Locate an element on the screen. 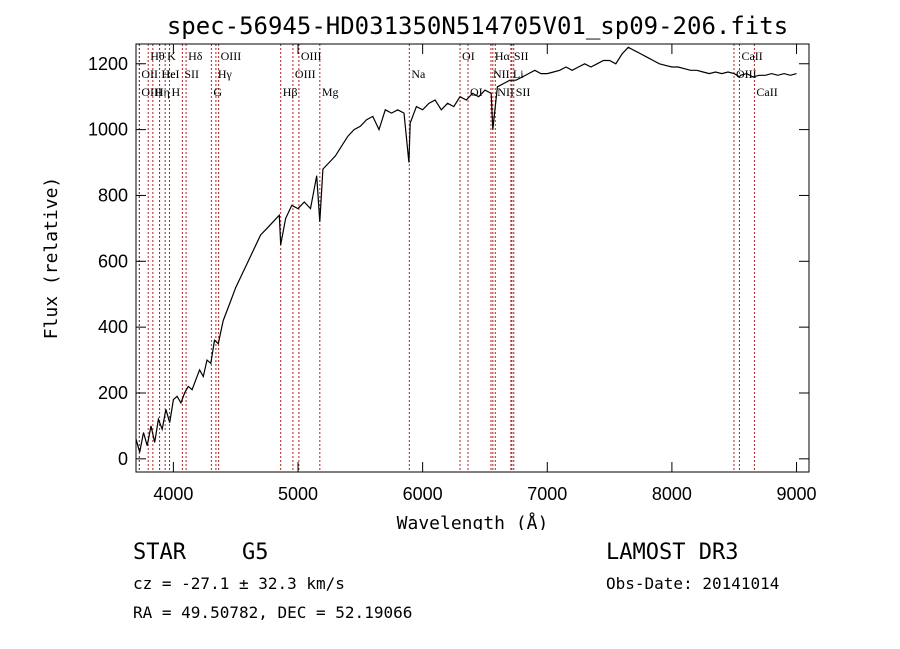 This screenshot has width=900, height=649. x-tick-label: 9000 is located at coordinates (797, 494).